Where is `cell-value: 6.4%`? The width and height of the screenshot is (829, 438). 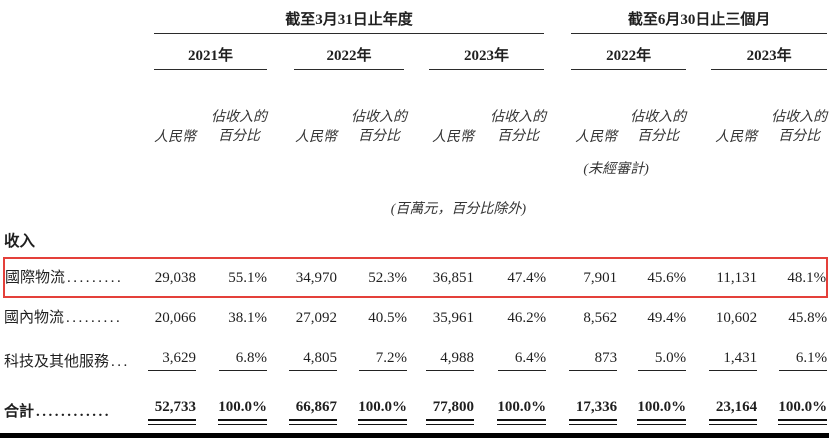
cell-value: 6.4% is located at coordinates (510, 358).